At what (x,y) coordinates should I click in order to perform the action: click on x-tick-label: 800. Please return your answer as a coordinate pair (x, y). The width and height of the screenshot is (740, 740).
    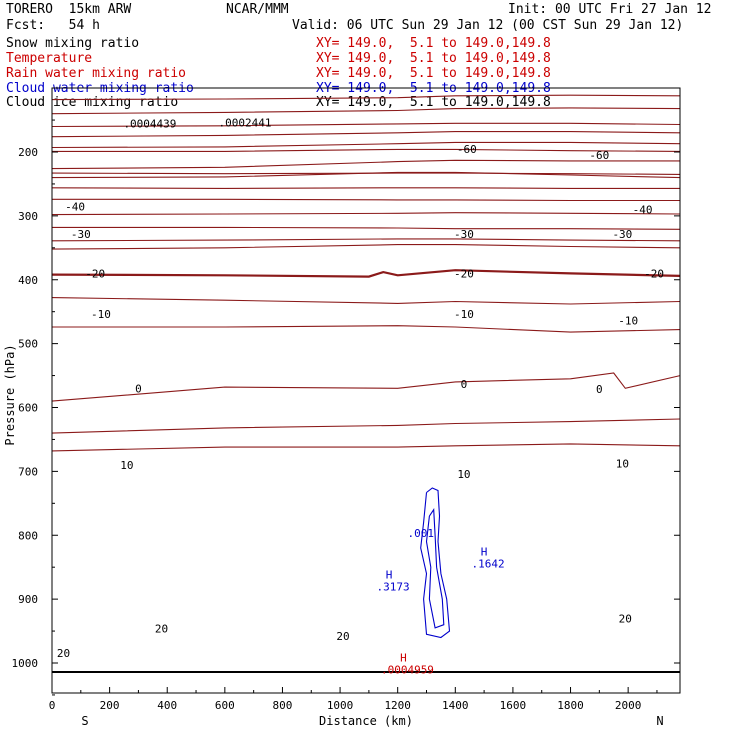
    Looking at the image, I should click on (283, 705).